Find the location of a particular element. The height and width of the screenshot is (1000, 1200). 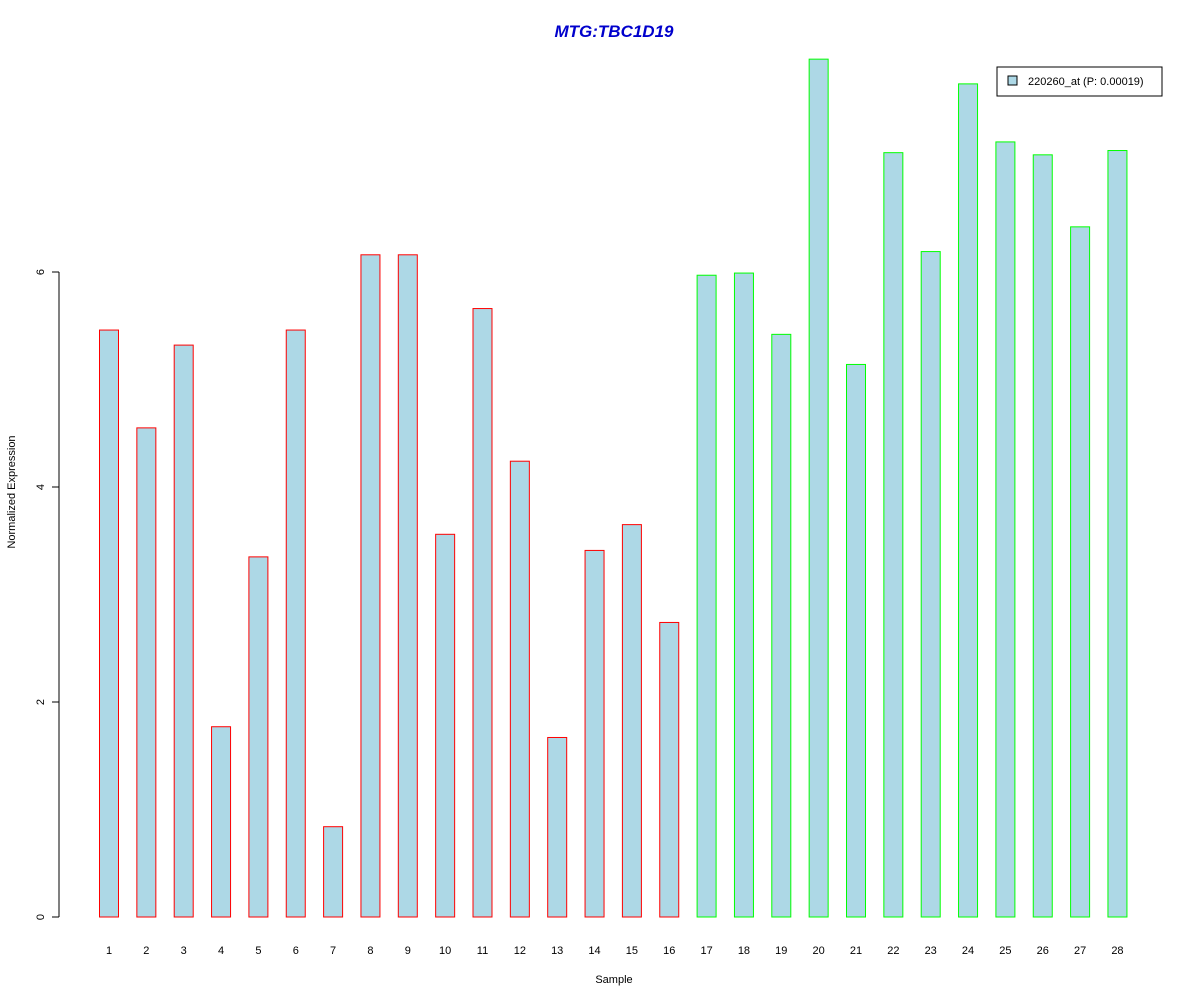

x-tick-label: 22 is located at coordinates (893, 951).